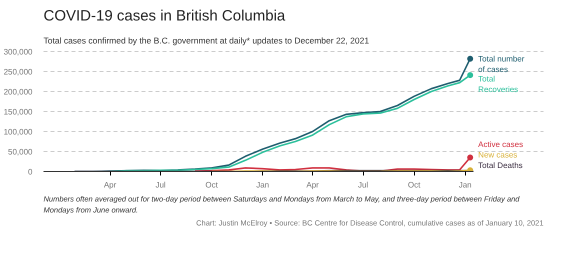 The image size is (576, 276). I want to click on series-label: Total Deaths, so click(500, 165).